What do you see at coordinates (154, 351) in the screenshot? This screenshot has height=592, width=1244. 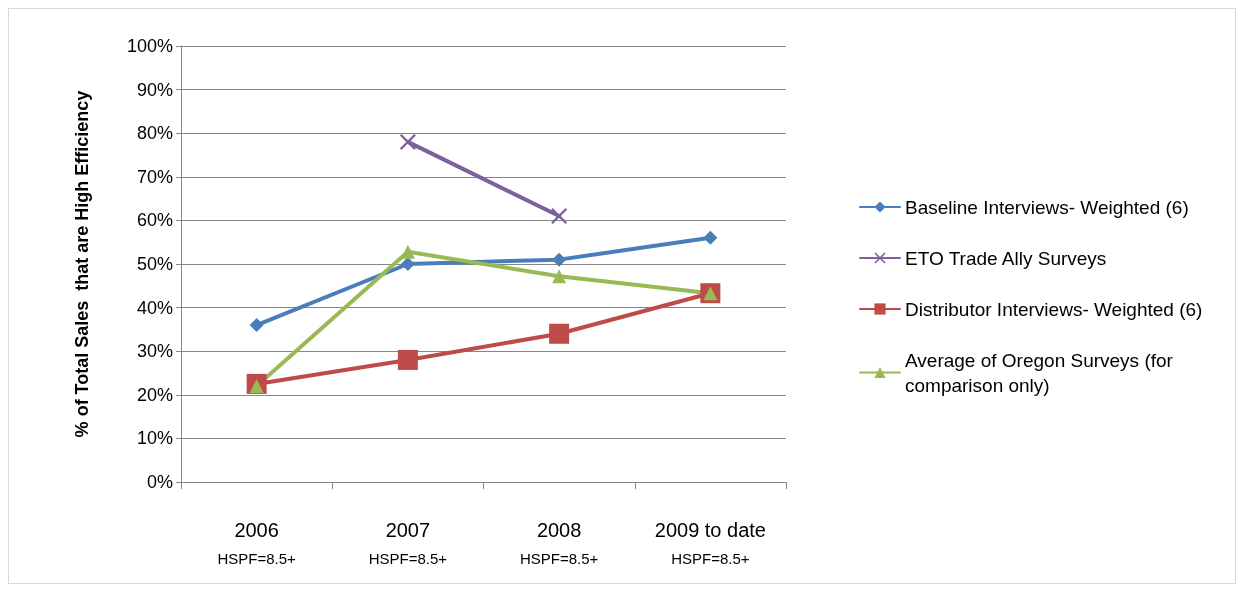 I see `y-tick-label: 30%` at bounding box center [154, 351].